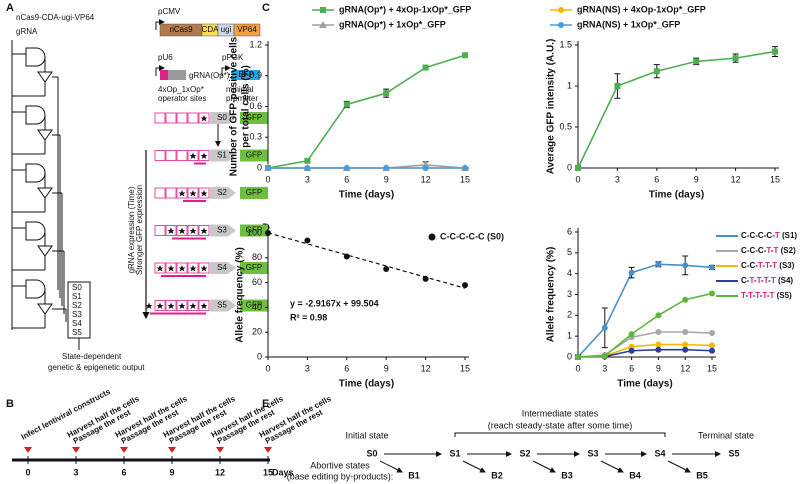 The width and height of the screenshot is (800, 484). I want to click on annotation: R² = 0.98, so click(308, 317).